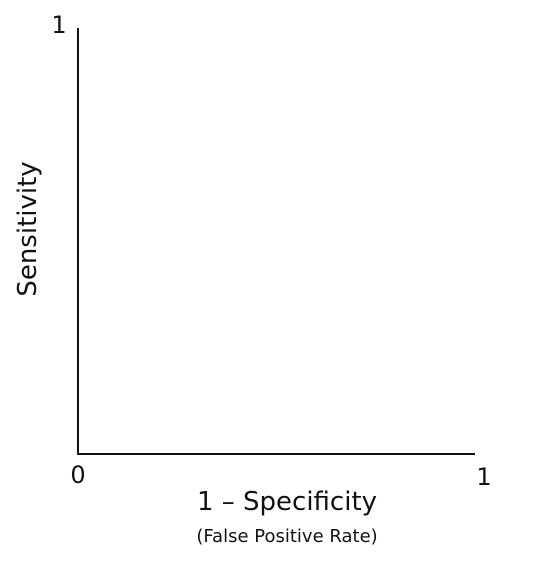  I want to click on x-axis-title: 1 – Specificity, so click(287, 502).